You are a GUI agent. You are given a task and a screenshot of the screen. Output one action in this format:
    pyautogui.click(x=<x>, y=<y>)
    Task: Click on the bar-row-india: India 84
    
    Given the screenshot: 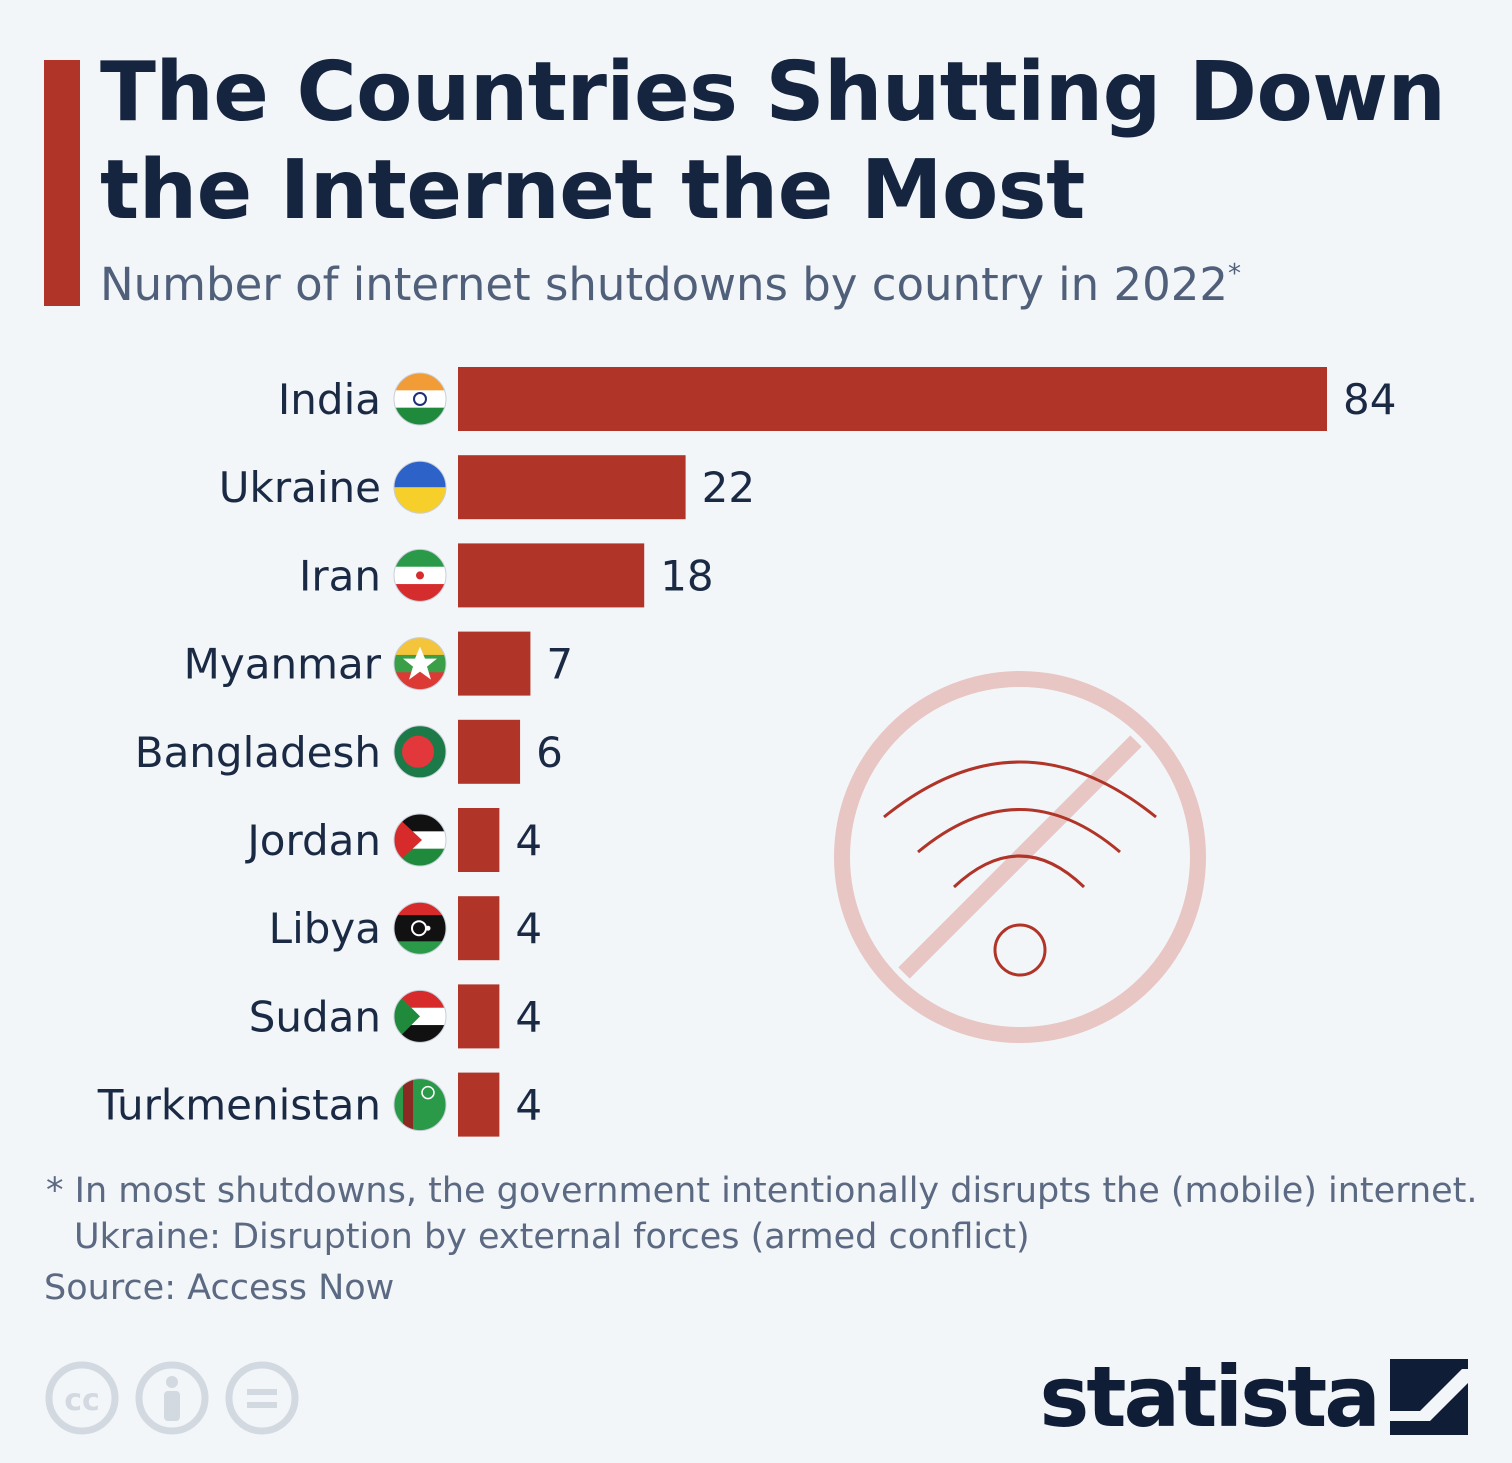 What is the action you would take?
    pyautogui.click(x=837, y=399)
    